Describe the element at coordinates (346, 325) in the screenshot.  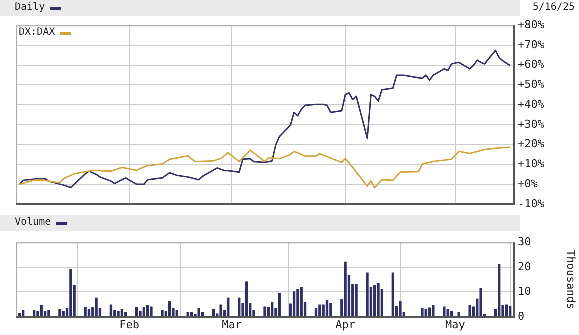
I see `x-tick-label: Apr` at that location.